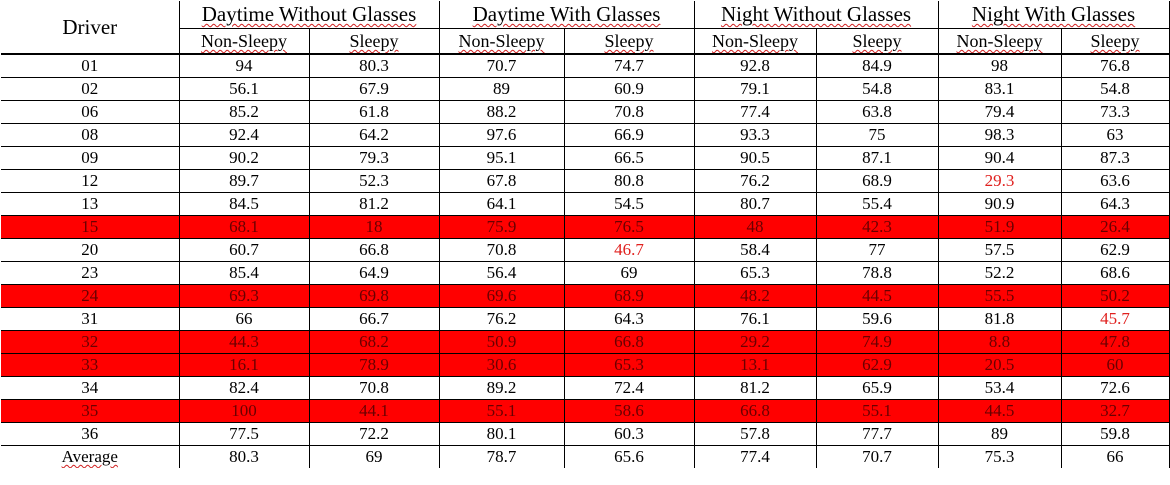 This screenshot has width=1170, height=485. What do you see at coordinates (244, 388) in the screenshot?
I see `non-sleepy-value-cell: 82.4` at bounding box center [244, 388].